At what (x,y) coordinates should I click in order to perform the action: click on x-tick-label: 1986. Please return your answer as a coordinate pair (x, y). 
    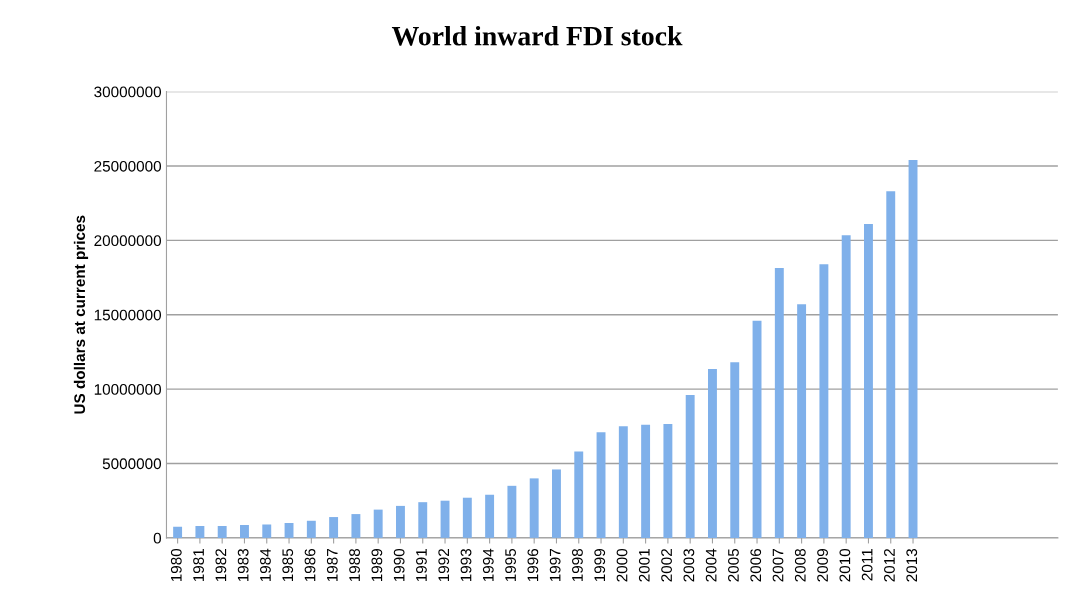
    Looking at the image, I should click on (310, 565).